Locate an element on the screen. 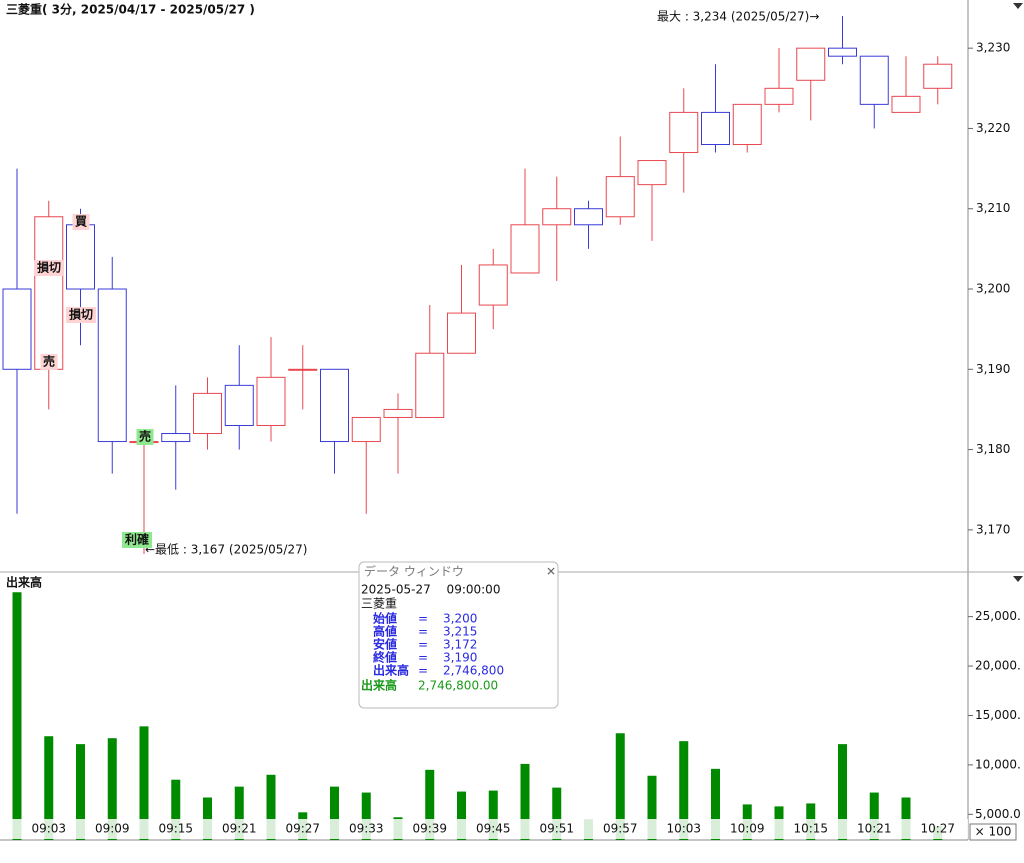 Image resolution: width=1024 pixels, height=863 pixels. row-label: 安値 is located at coordinates (385, 644).